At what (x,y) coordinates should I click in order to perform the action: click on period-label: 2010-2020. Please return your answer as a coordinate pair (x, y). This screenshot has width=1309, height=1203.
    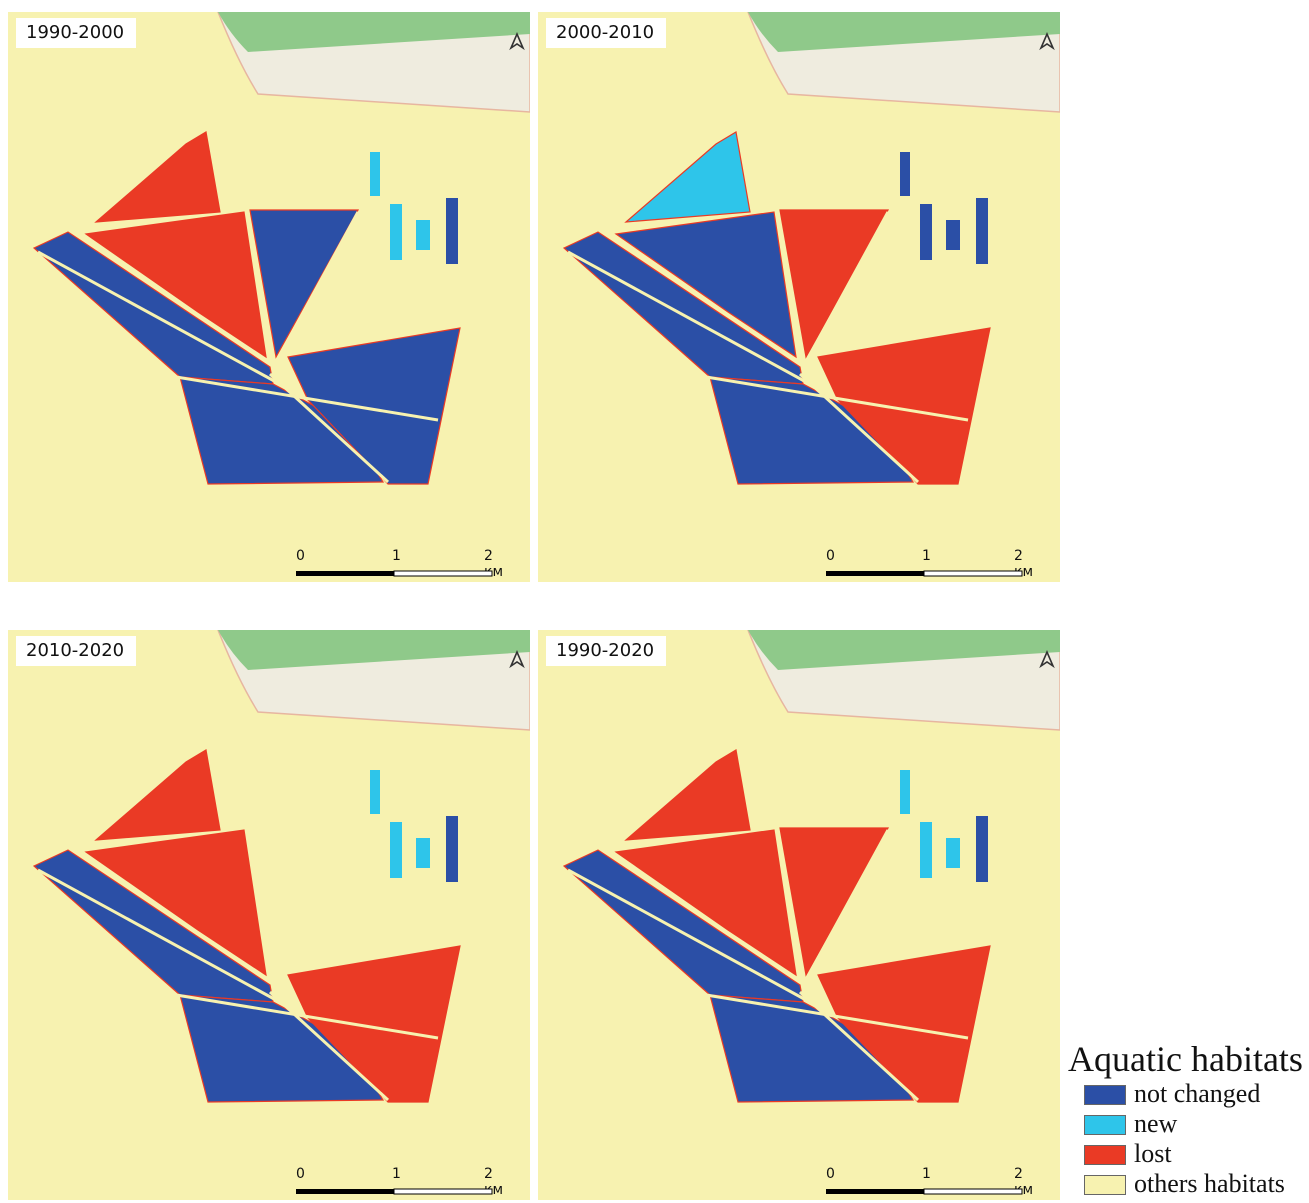
    Looking at the image, I should click on (76, 651).